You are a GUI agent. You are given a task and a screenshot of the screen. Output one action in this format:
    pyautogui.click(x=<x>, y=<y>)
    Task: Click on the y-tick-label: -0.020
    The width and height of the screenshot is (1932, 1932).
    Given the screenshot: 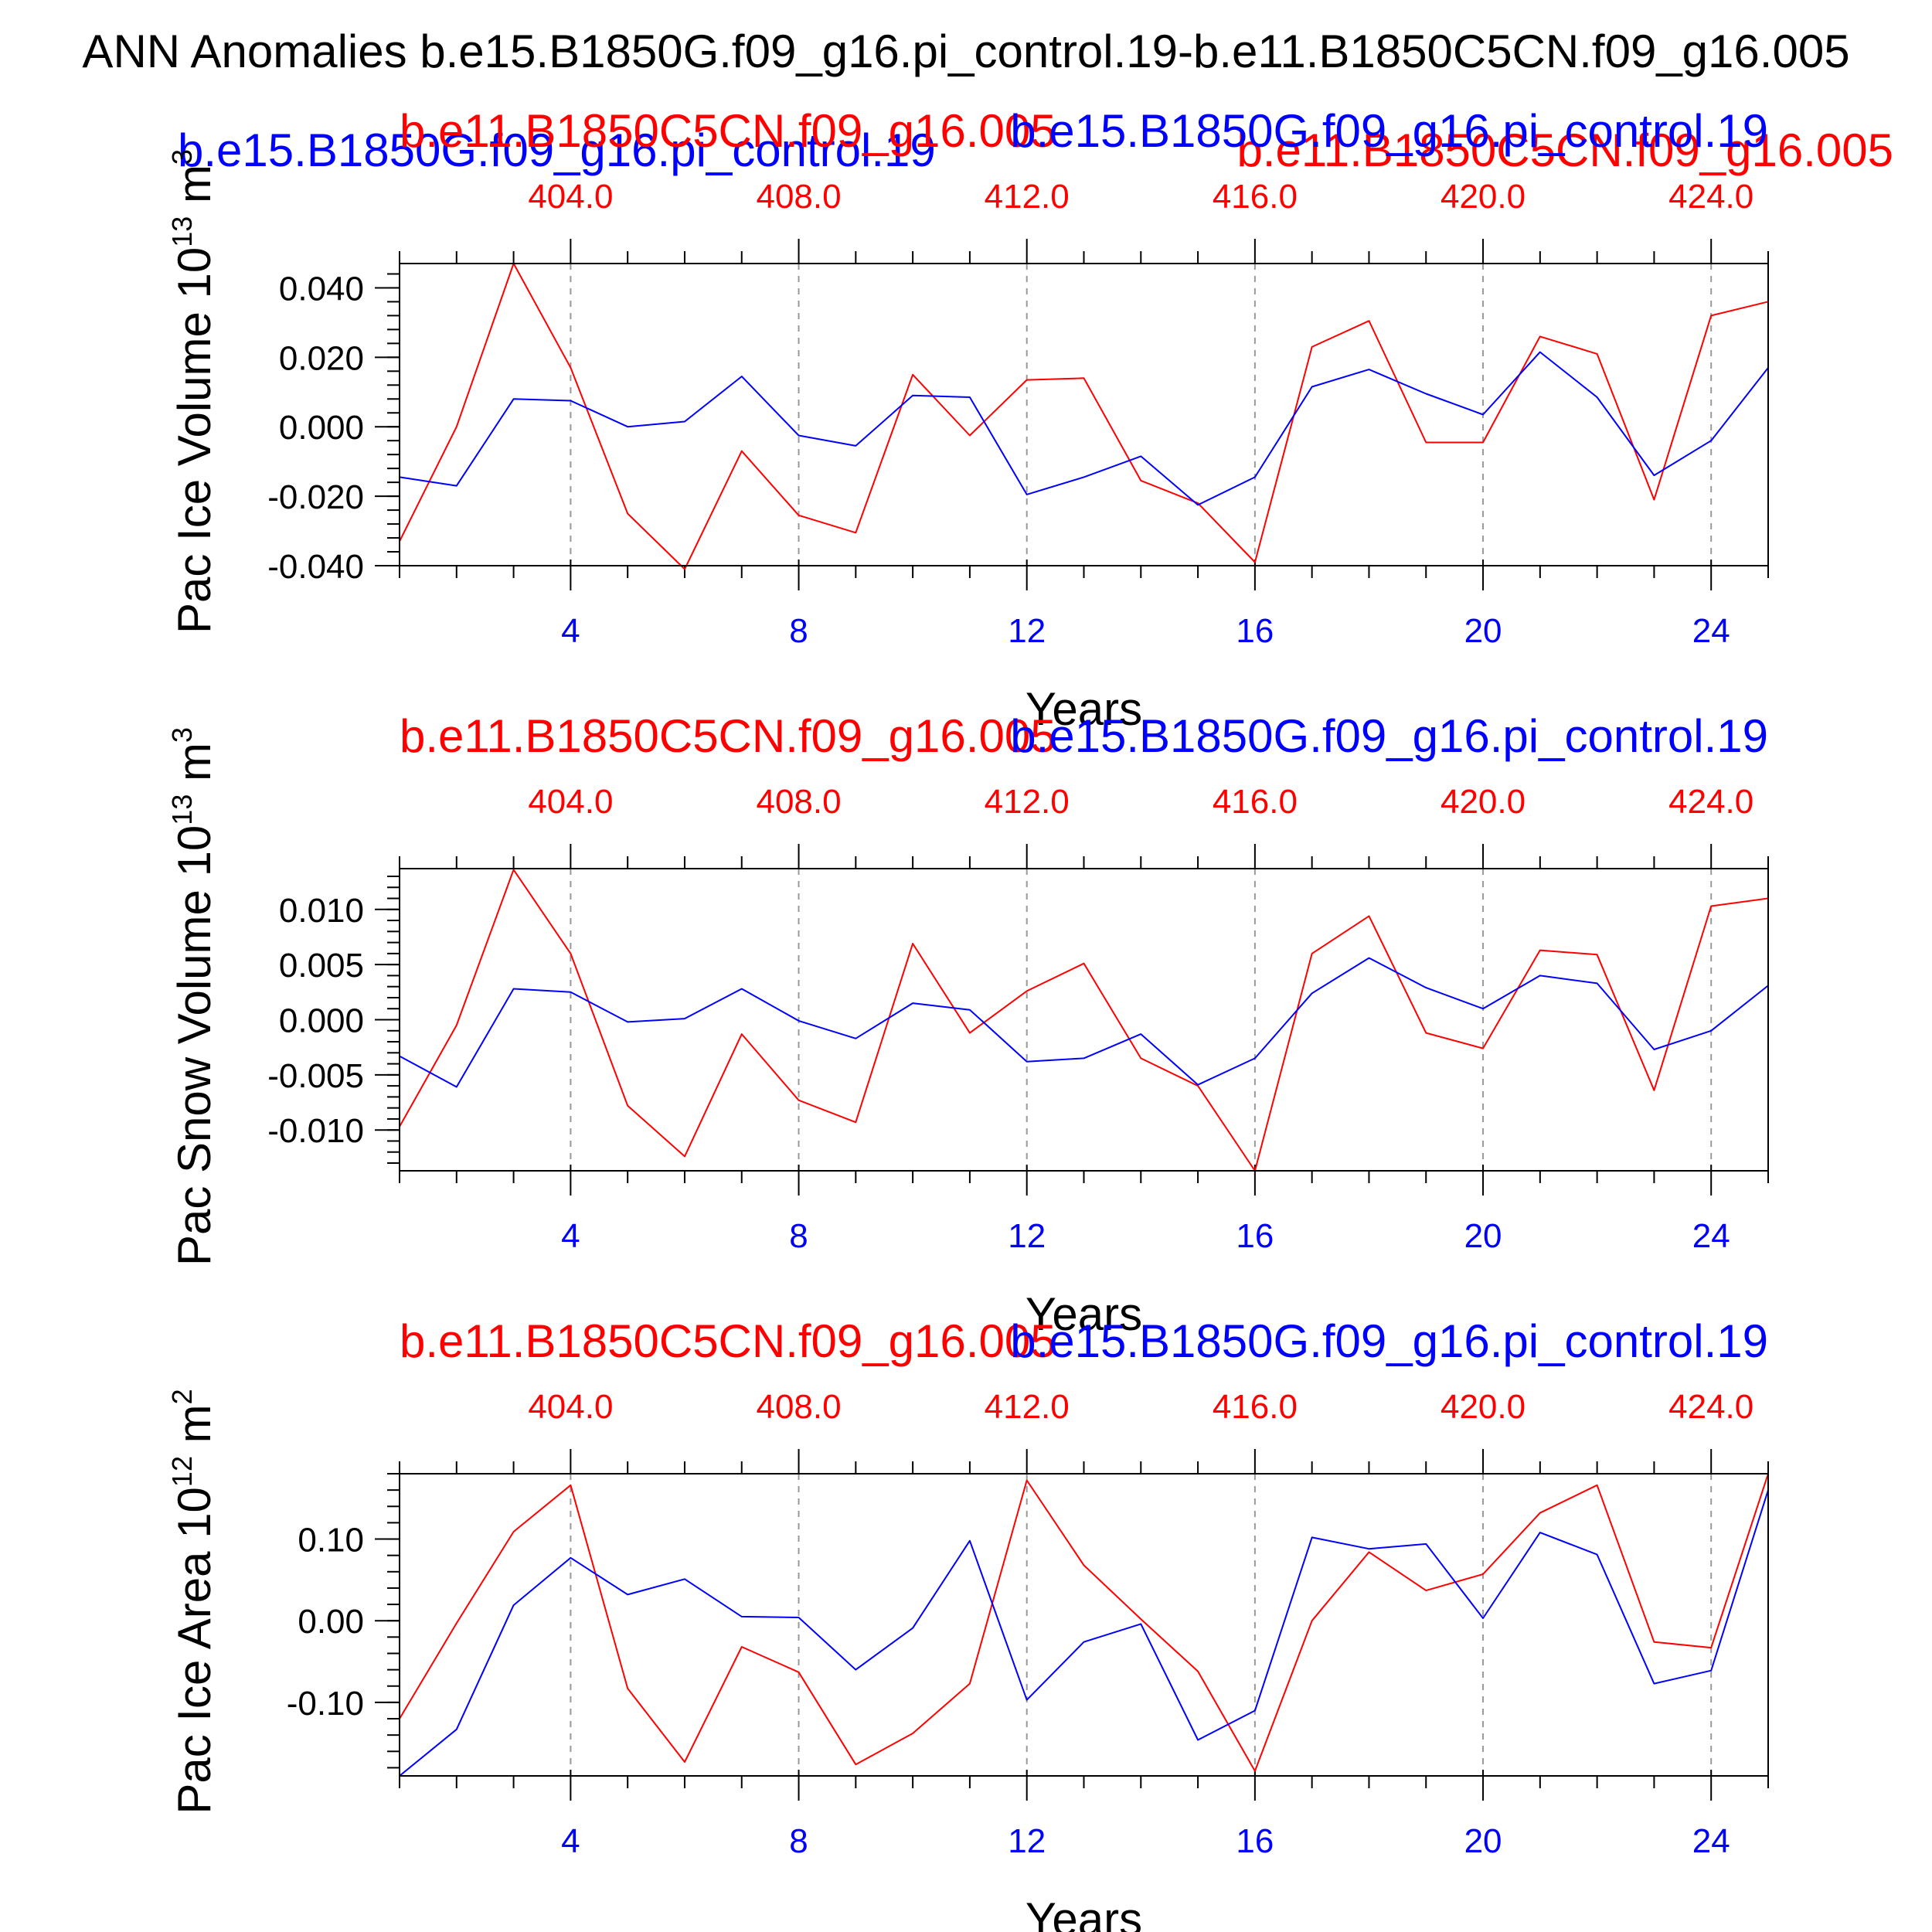 What is the action you would take?
    pyautogui.click(x=316, y=497)
    